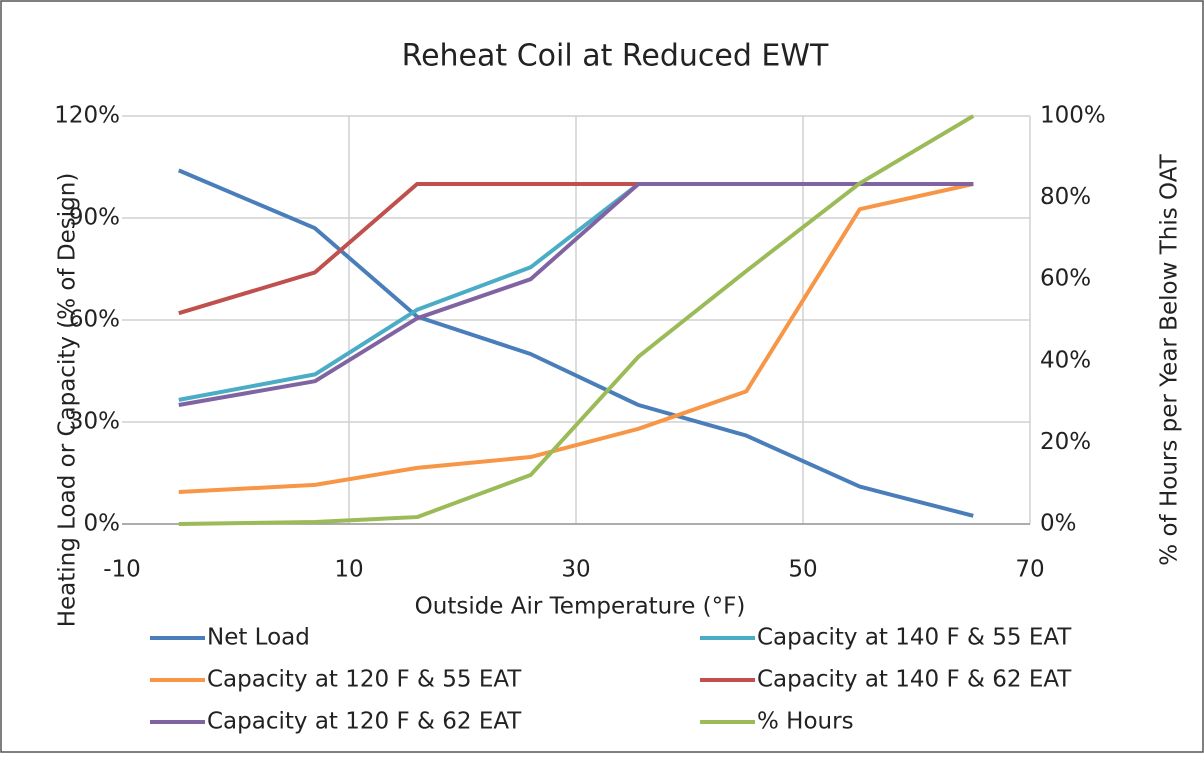 The width and height of the screenshot is (1204, 757). What do you see at coordinates (1073, 116) in the screenshot?
I see `y2-tick-label: 100%` at bounding box center [1073, 116].